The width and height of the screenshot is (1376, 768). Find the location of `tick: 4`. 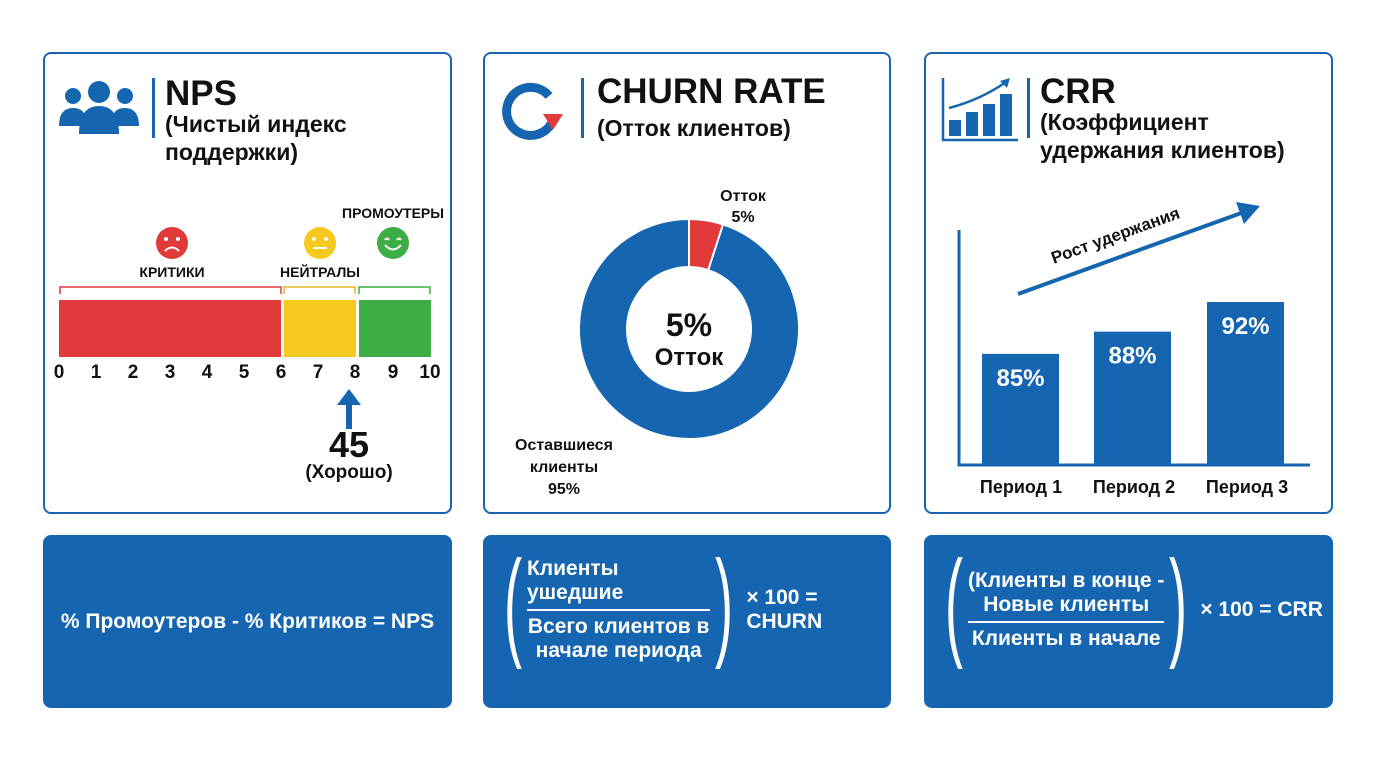

tick: 4 is located at coordinates (207, 372).